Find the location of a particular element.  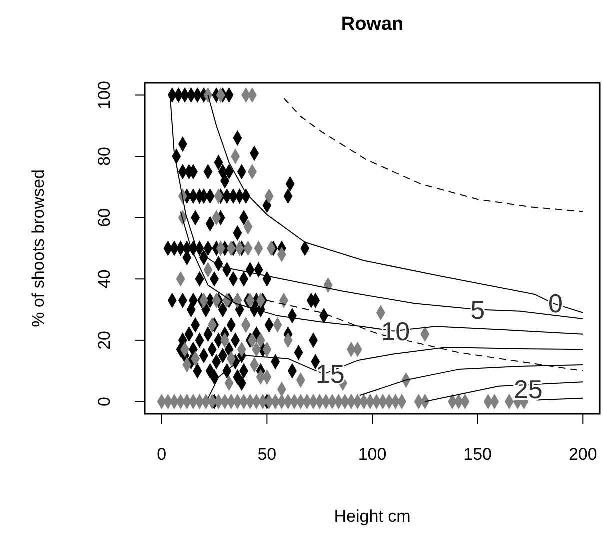

y-axis-title: % of shoots browsed is located at coordinates (38, 249).